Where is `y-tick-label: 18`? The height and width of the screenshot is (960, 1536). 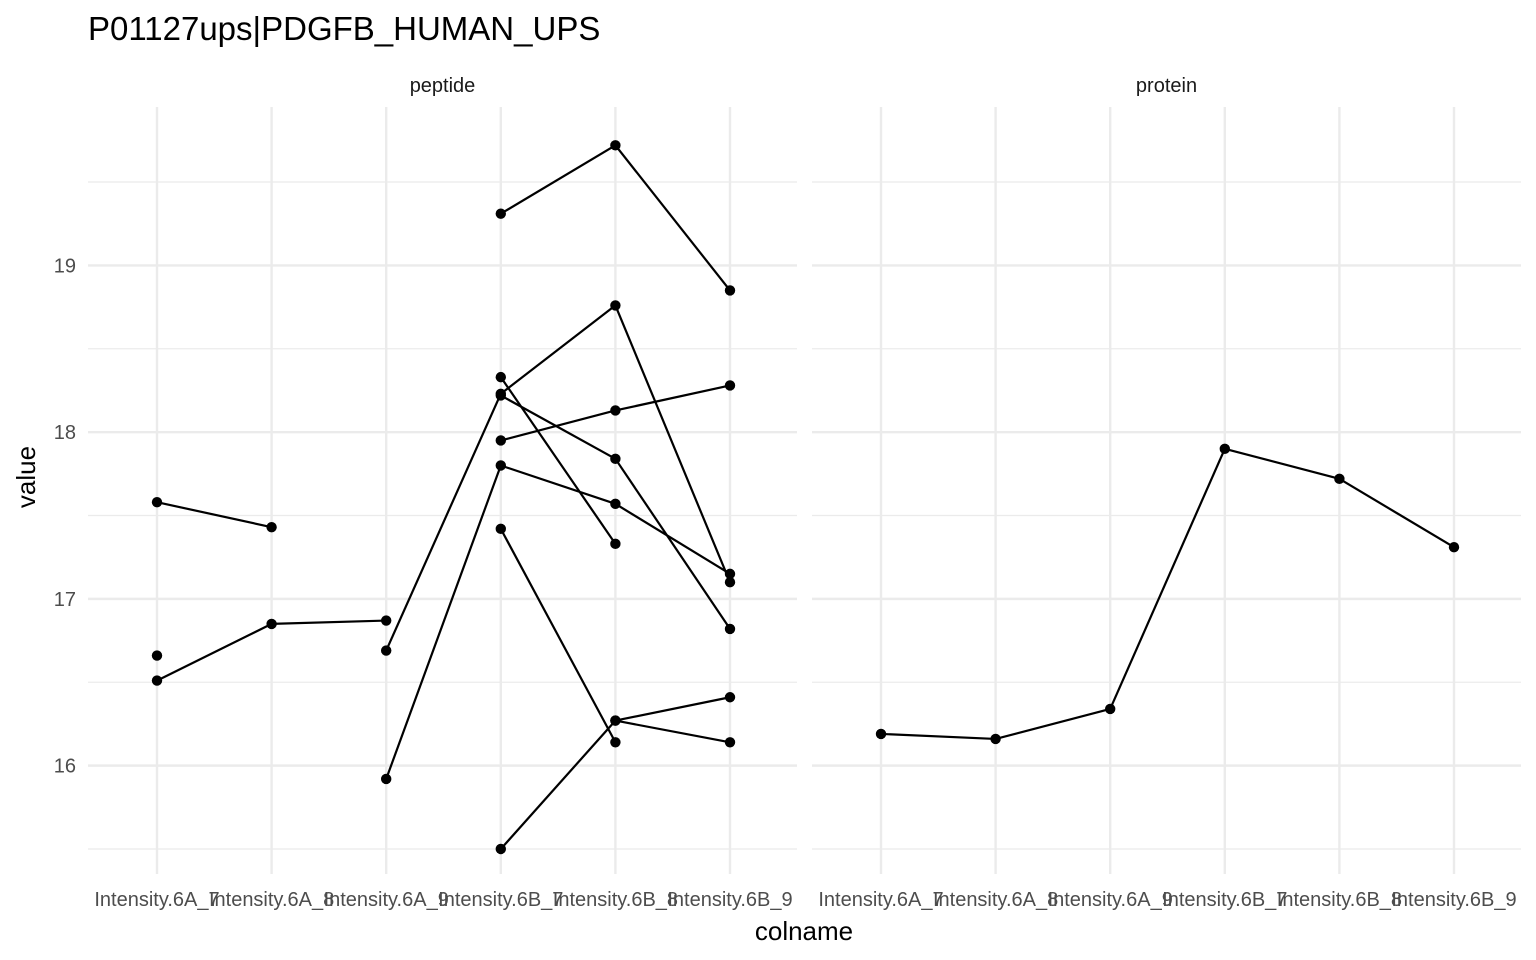 y-tick-label: 18 is located at coordinates (65, 433).